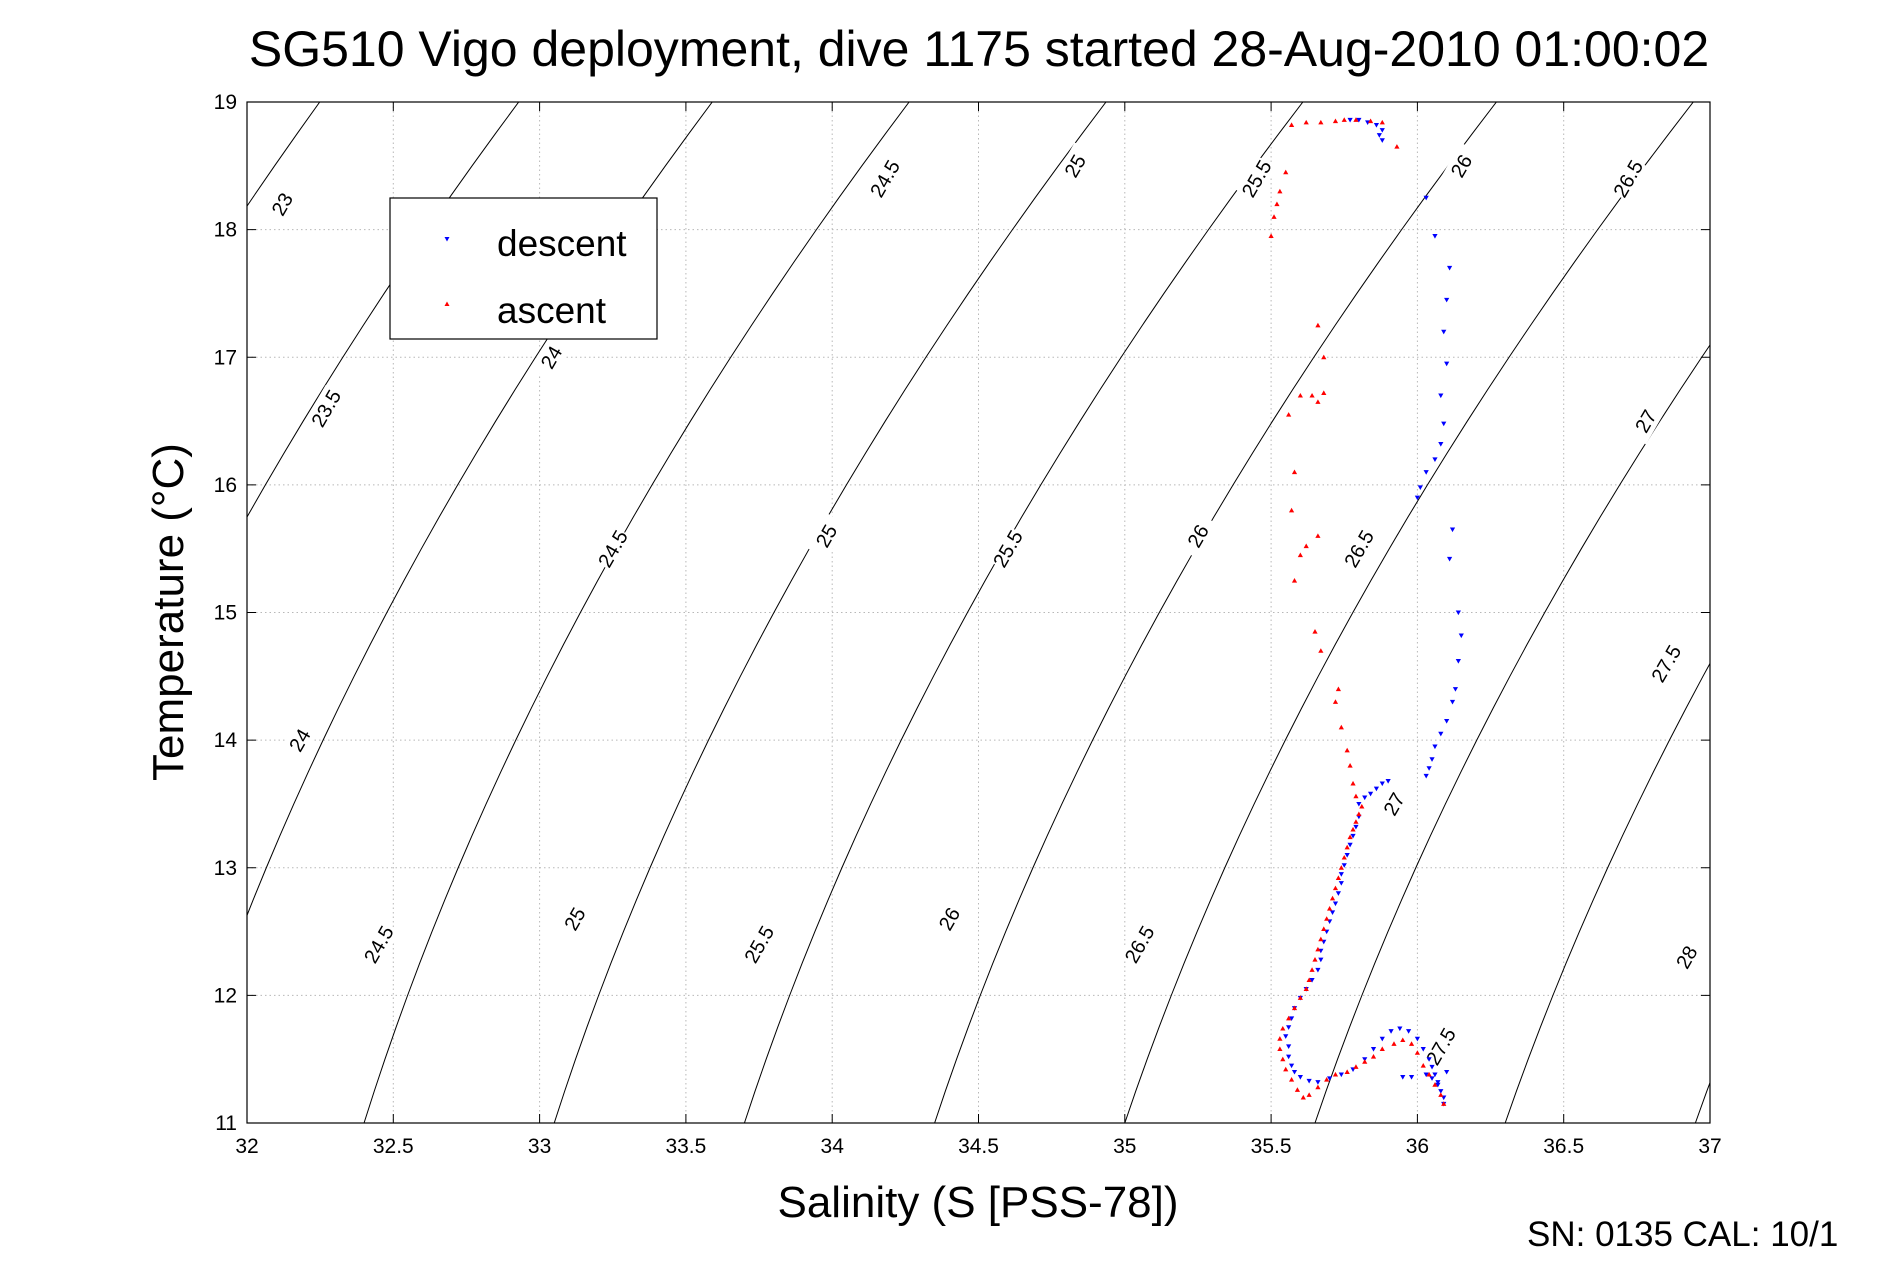  What do you see at coordinates (225, 613) in the screenshot?
I see `y-tick-label: 15` at bounding box center [225, 613].